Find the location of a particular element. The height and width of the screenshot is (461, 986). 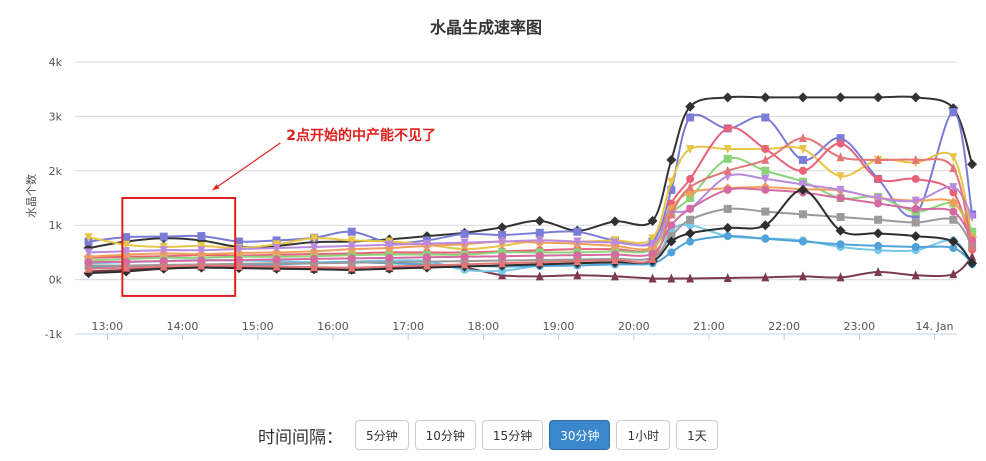

x-tick-label: 17:00 is located at coordinates (408, 326).